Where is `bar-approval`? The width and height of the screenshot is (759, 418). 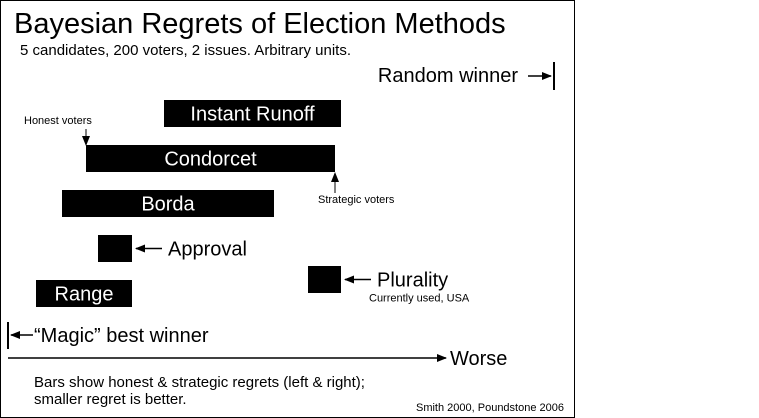
bar-approval is located at coordinates (115, 248).